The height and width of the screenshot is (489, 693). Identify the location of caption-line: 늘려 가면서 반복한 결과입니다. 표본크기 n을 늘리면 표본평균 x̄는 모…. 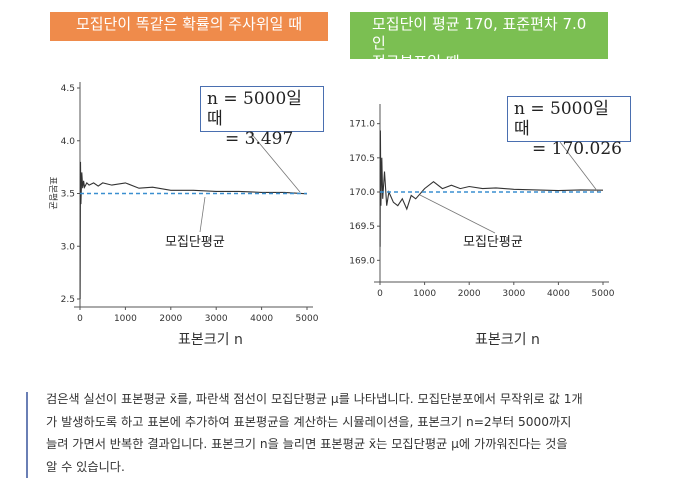
(307, 444).